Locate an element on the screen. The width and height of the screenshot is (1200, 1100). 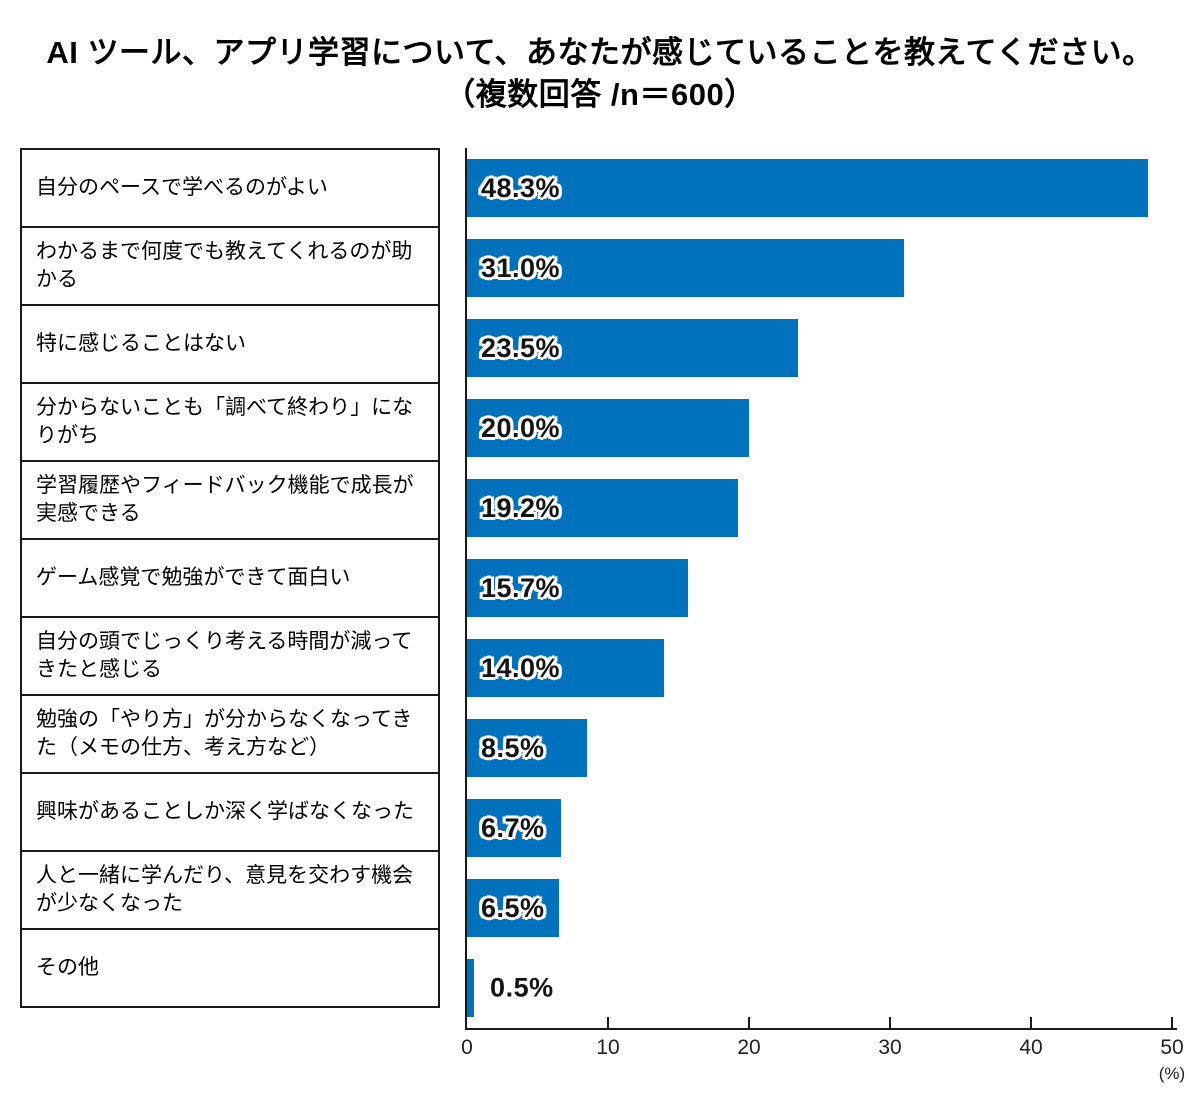
category-label-text: 勉強の「やり方」が分からなくなってきた（メモの仕方、考え方など） is located at coordinates (224, 733).